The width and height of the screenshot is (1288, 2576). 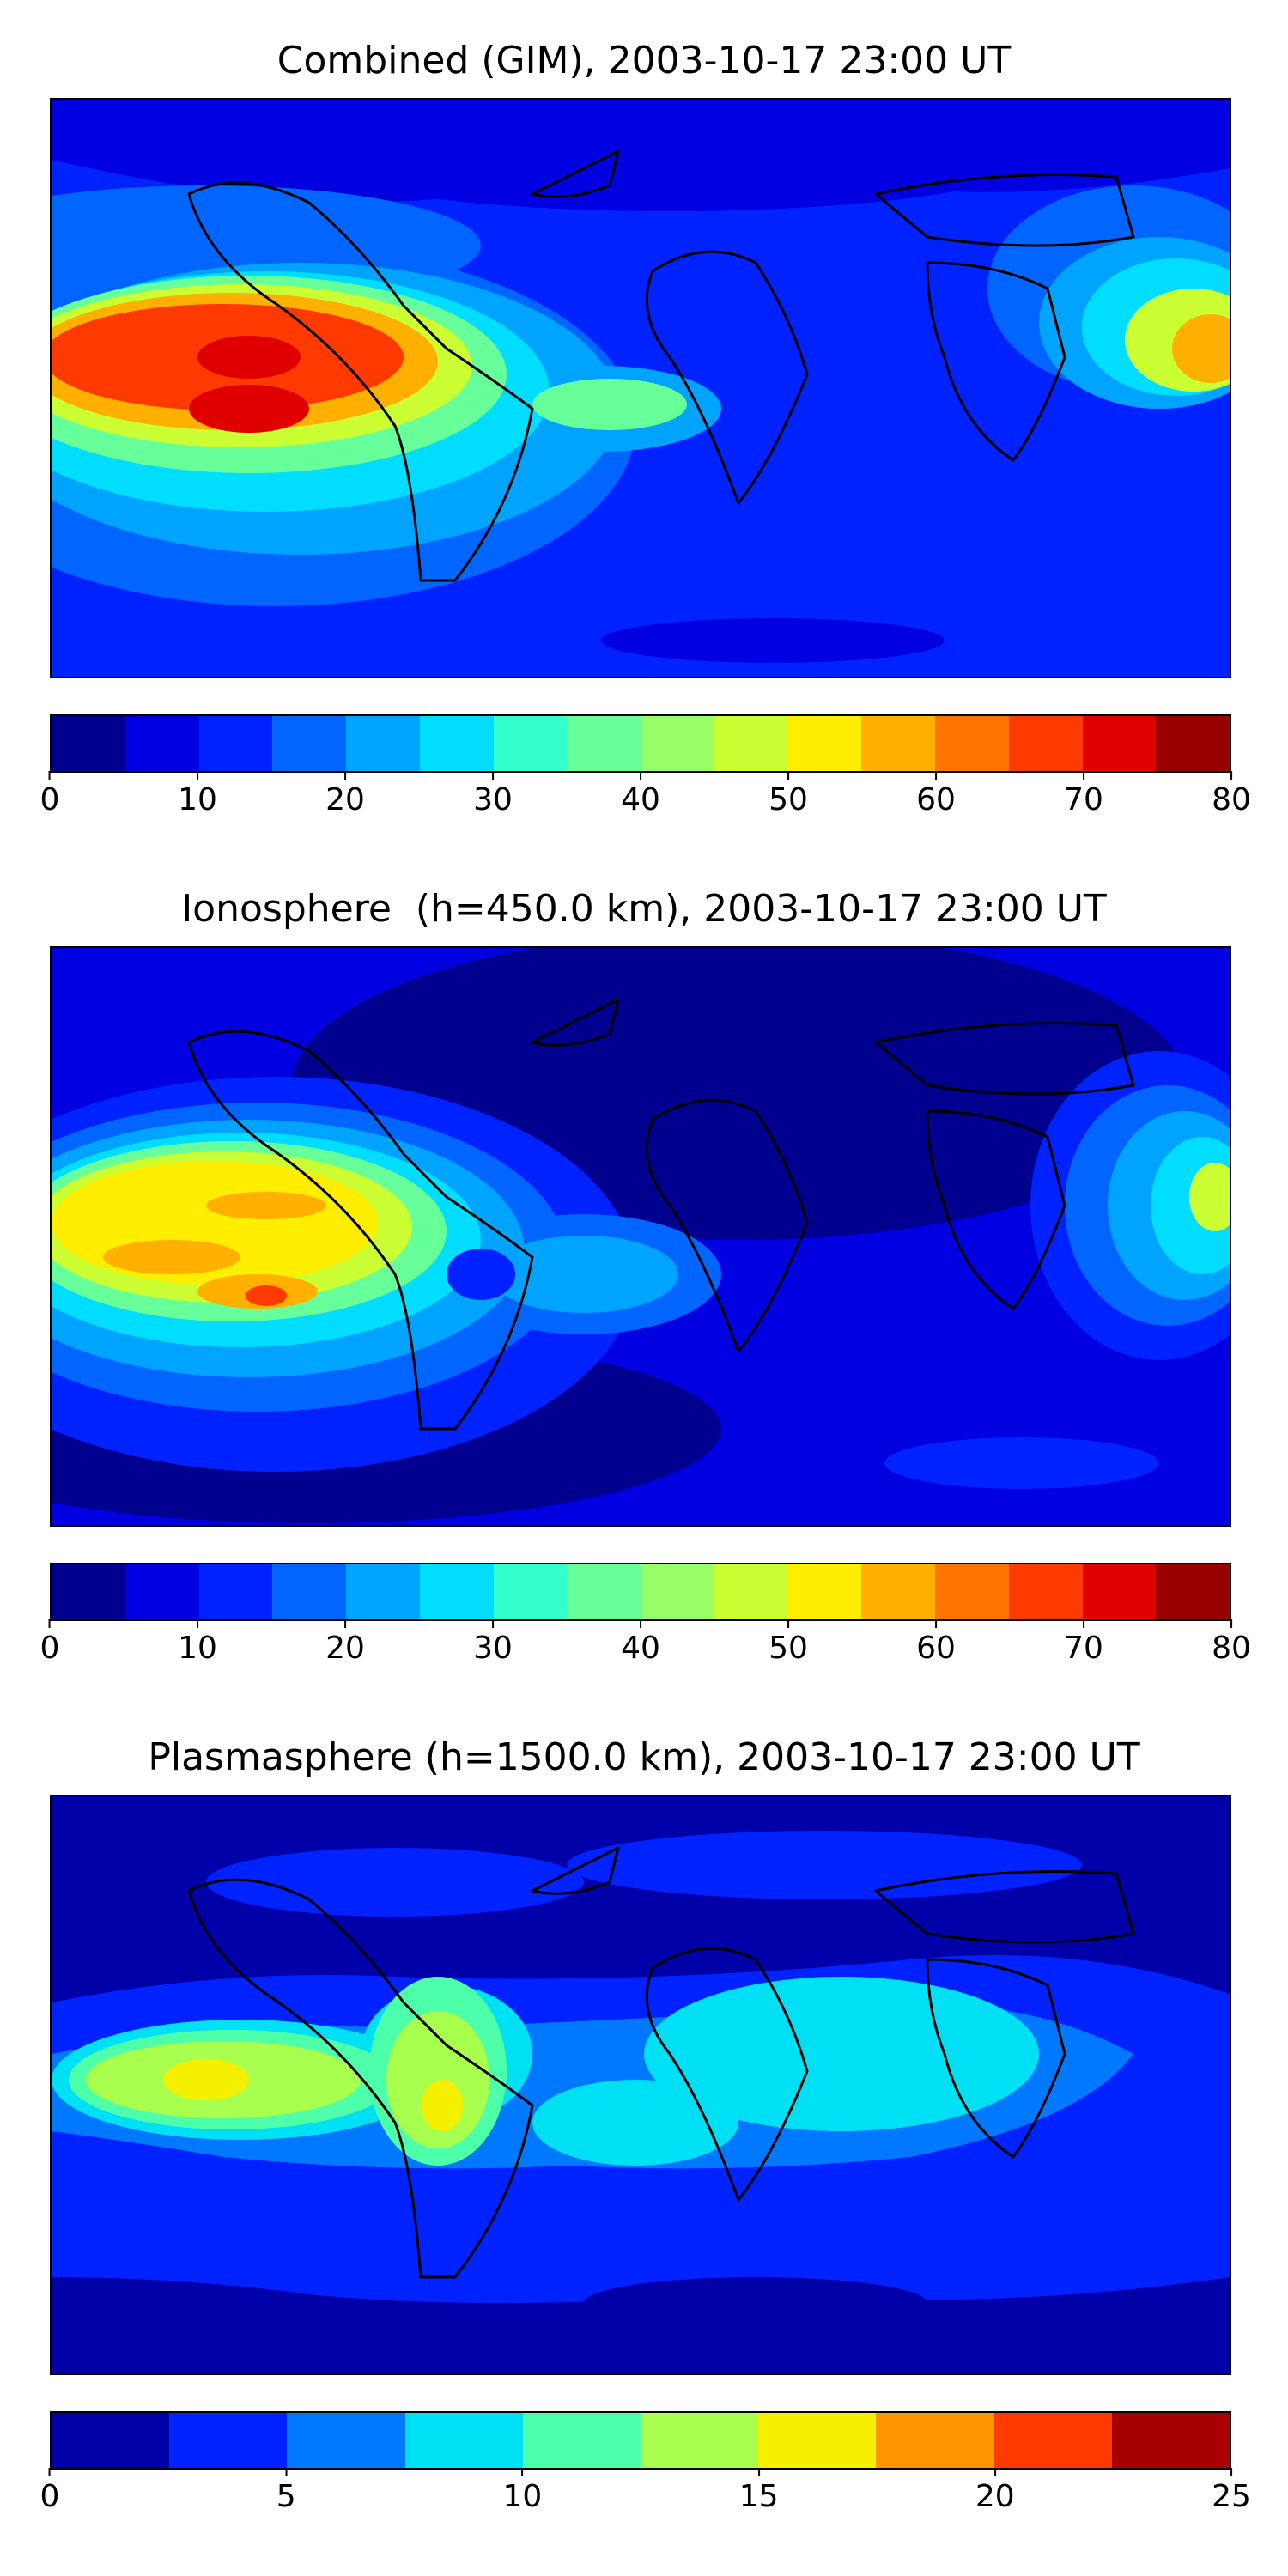 I want to click on colorbar-ticks-ionosphere: 0 10 20 30 40 50 60 70 80, so click(x=645, y=1645).